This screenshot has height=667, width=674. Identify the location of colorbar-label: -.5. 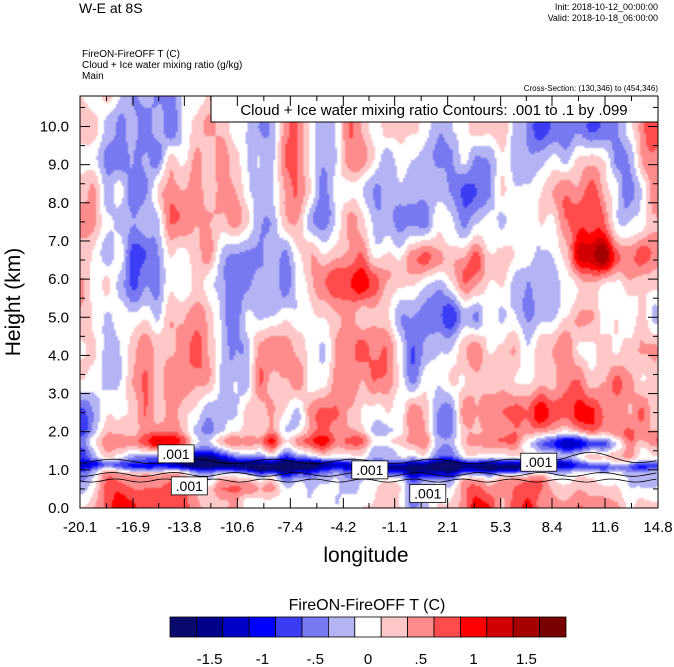
(315, 659).